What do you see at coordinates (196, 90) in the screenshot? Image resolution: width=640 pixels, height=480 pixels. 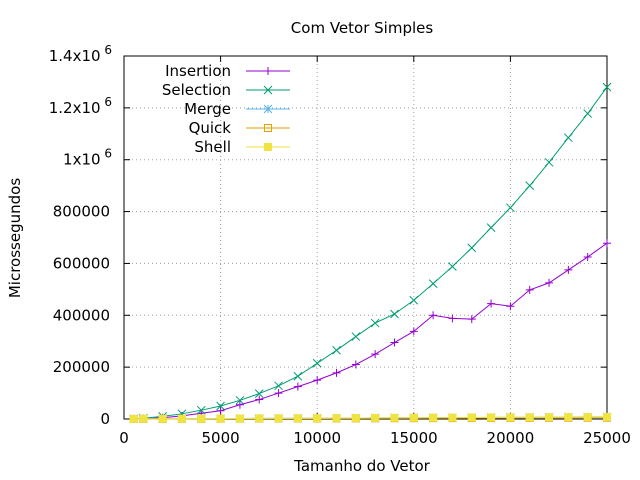 I see `legend-label: Selection` at bounding box center [196, 90].